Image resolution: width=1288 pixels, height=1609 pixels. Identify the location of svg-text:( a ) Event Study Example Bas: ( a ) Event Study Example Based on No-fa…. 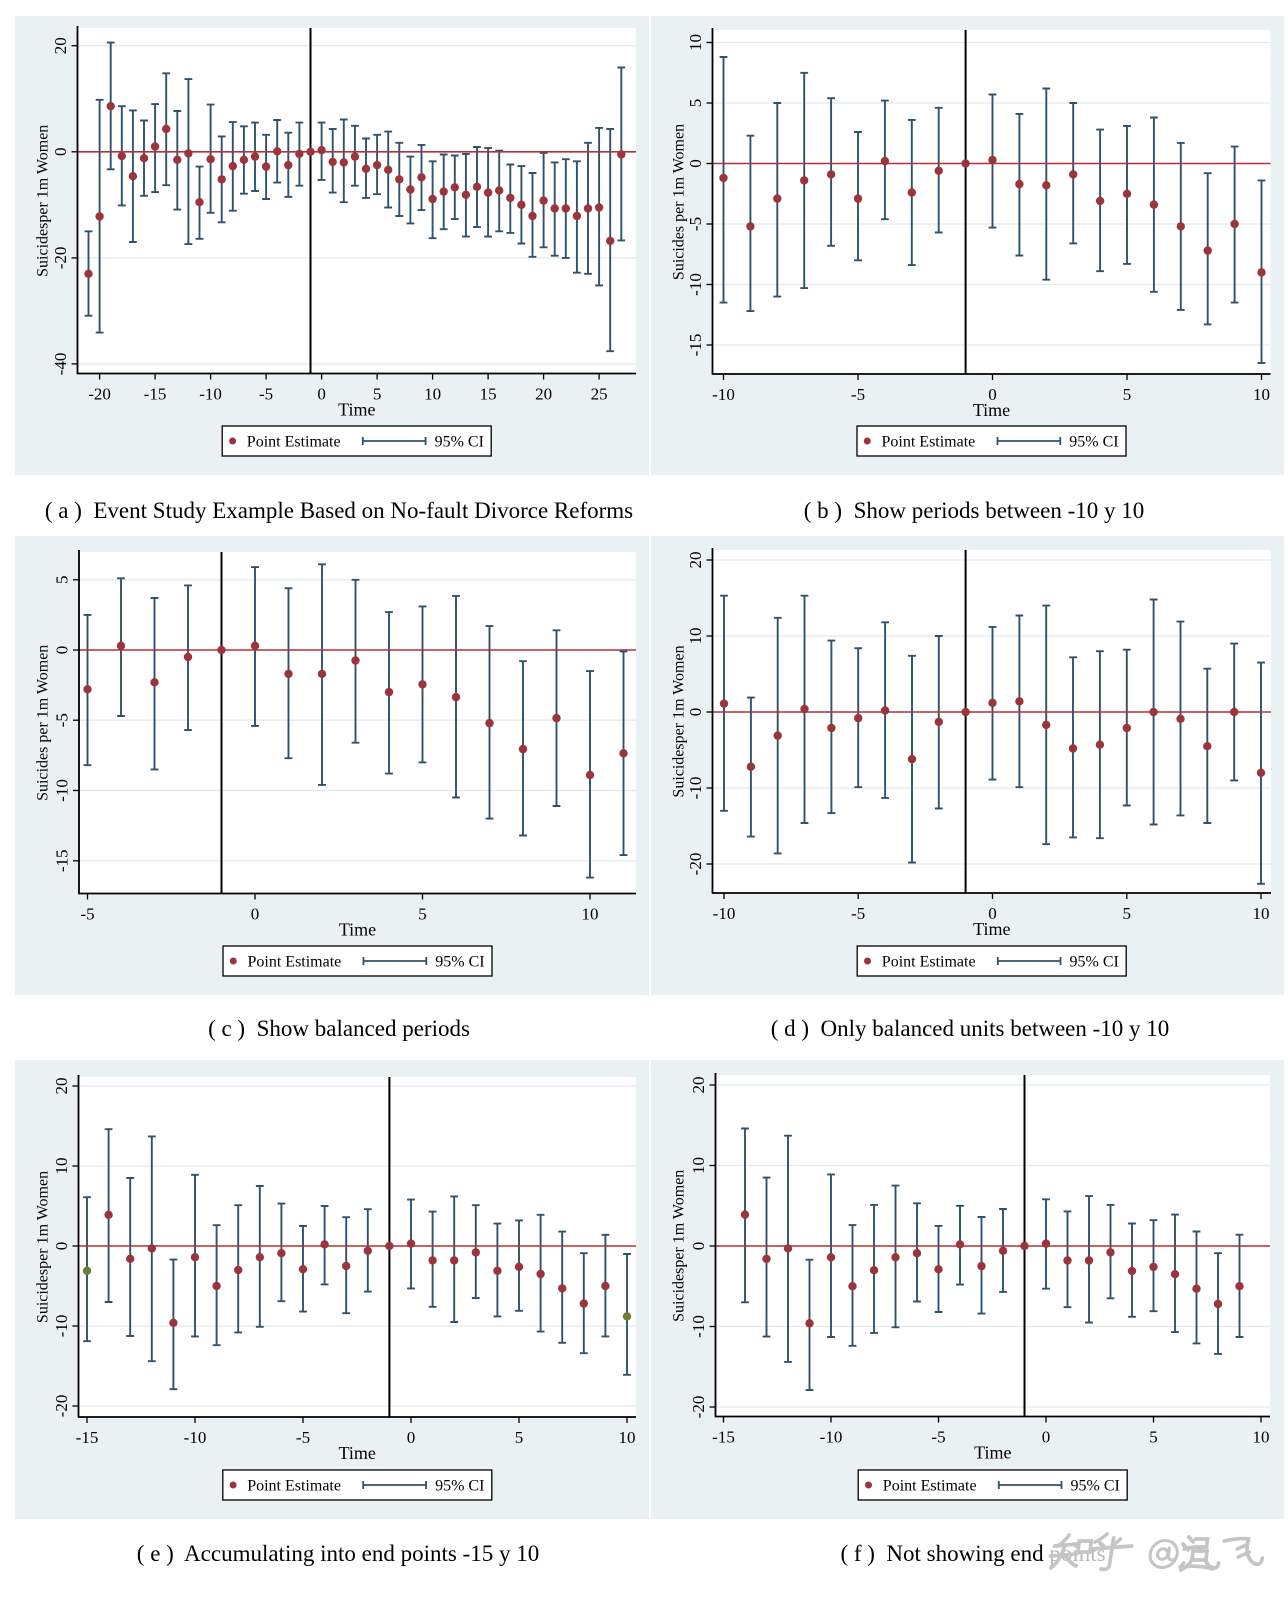
(339, 510).